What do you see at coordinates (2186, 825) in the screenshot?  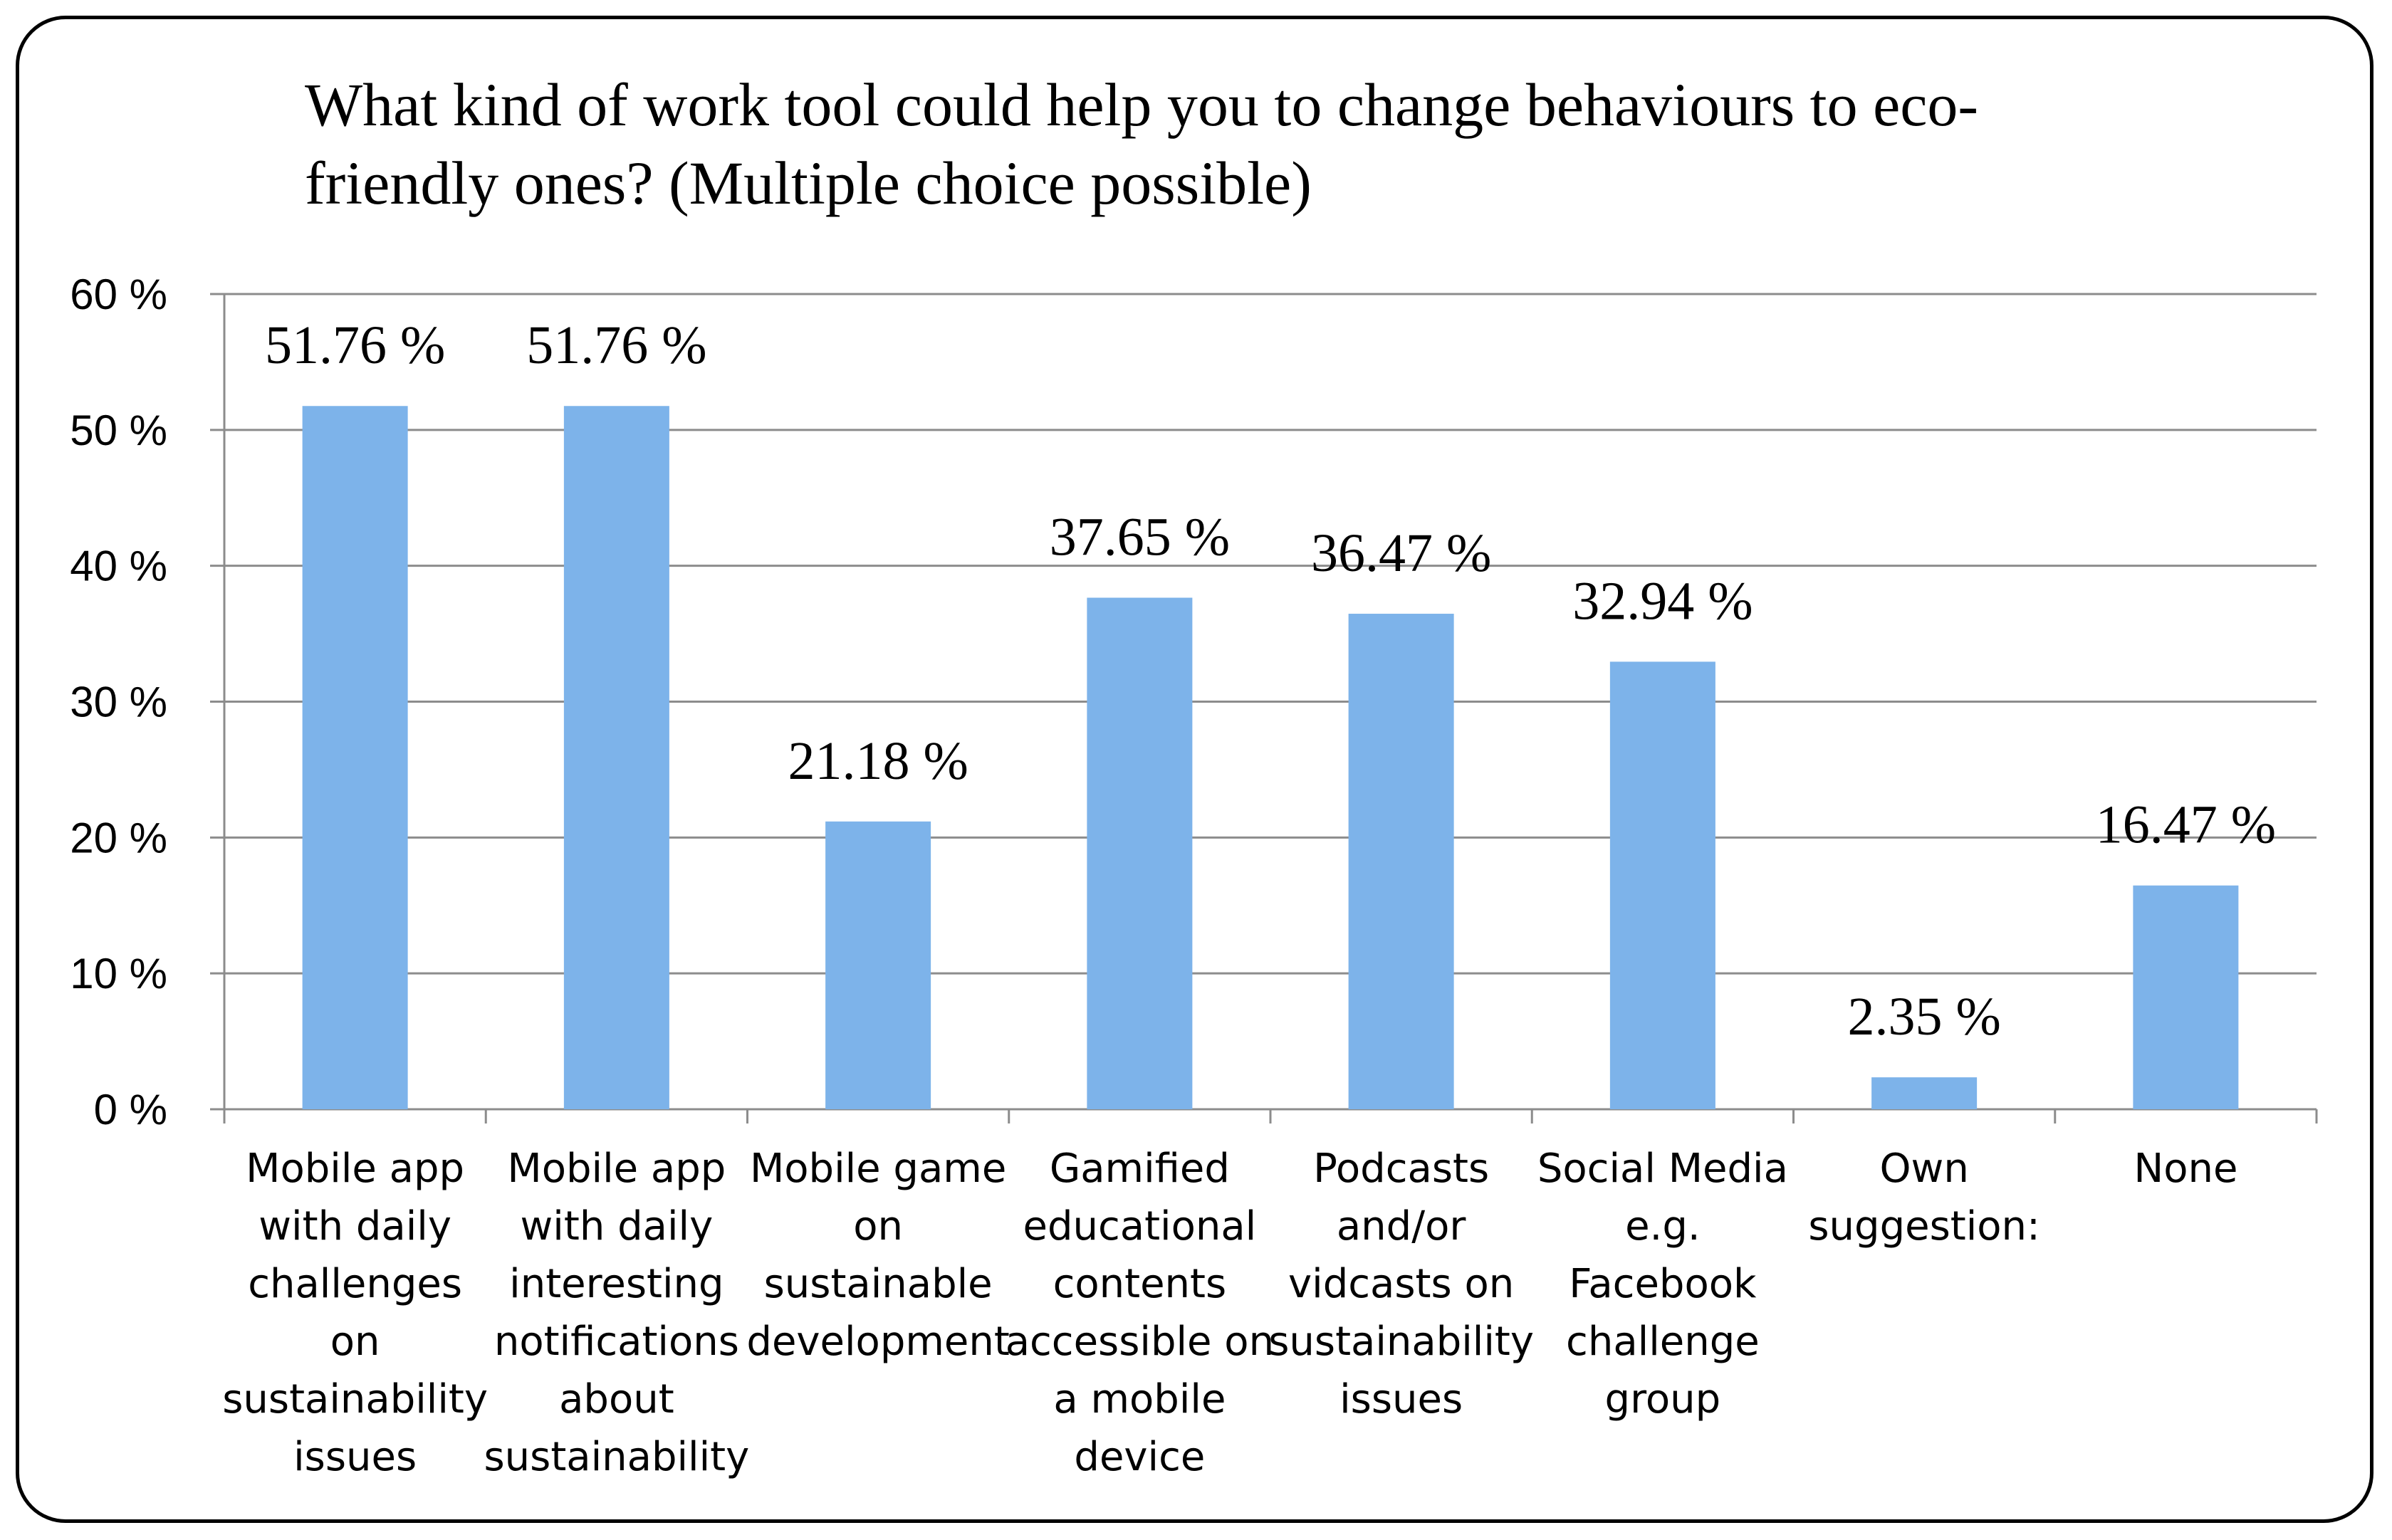 I see `data-label-8: 16.47 %` at bounding box center [2186, 825].